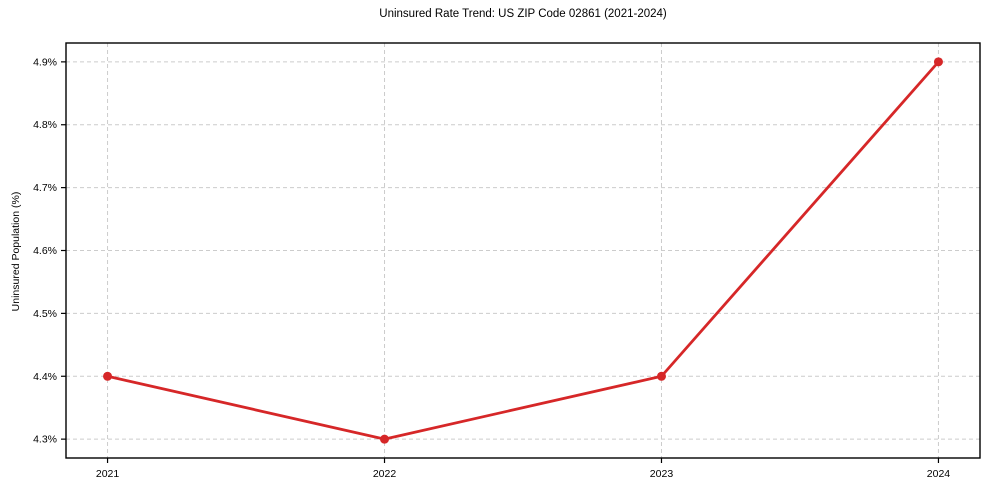  What do you see at coordinates (939, 474) in the screenshot?
I see `x-tick-label: 2024` at bounding box center [939, 474].